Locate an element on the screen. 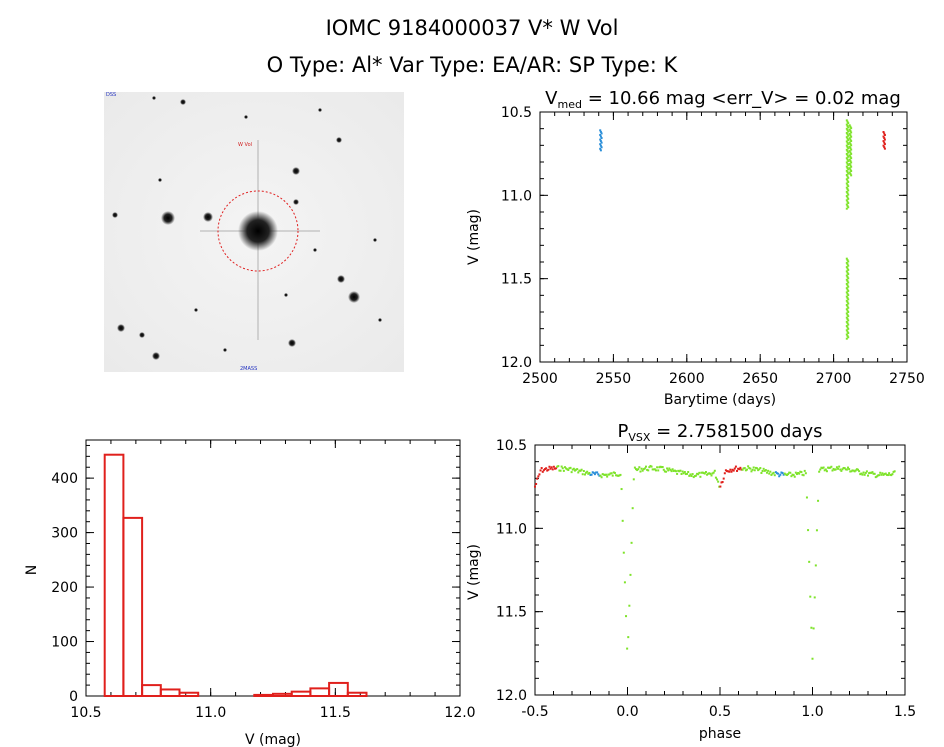  x-tick-label: 11.0 is located at coordinates (210, 713).